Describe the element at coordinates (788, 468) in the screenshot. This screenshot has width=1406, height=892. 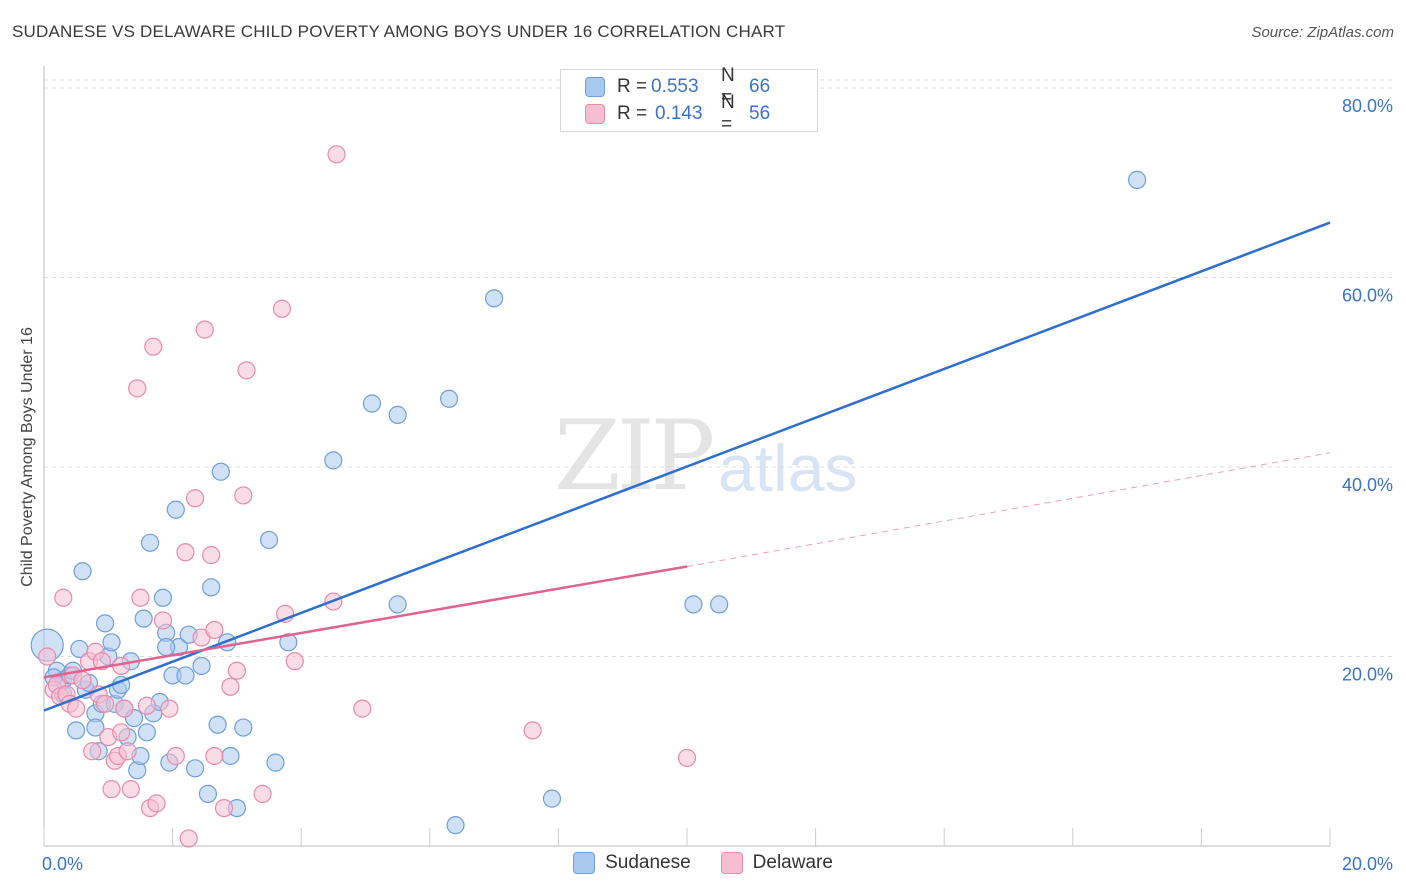
I see `watermark-atlas: atlas` at that location.